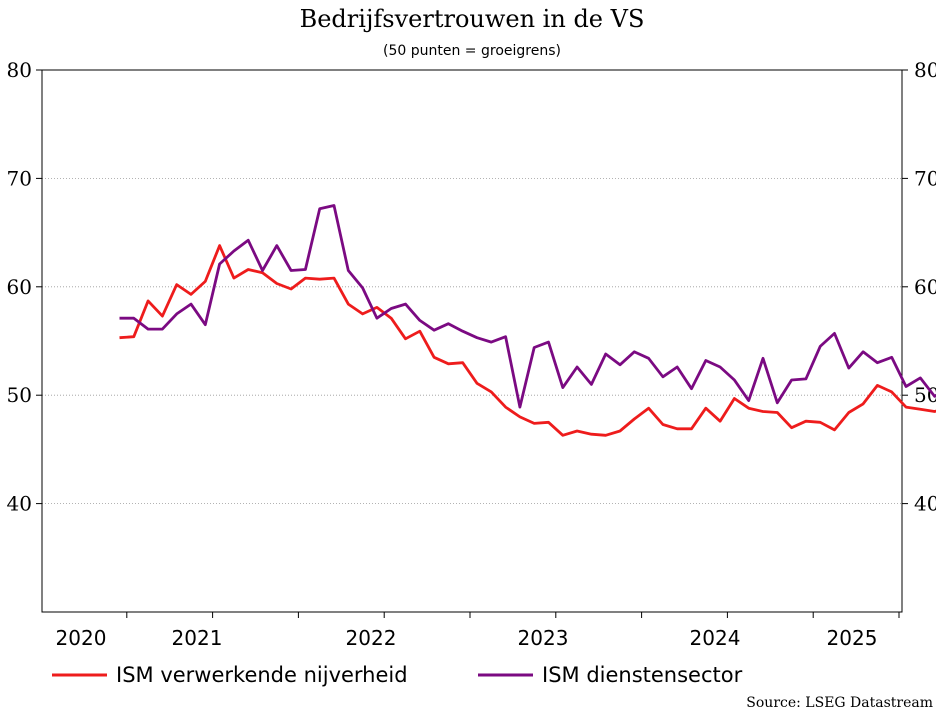 This screenshot has height=711, width=936. I want to click on x-year-label: 2020, so click(81, 638).